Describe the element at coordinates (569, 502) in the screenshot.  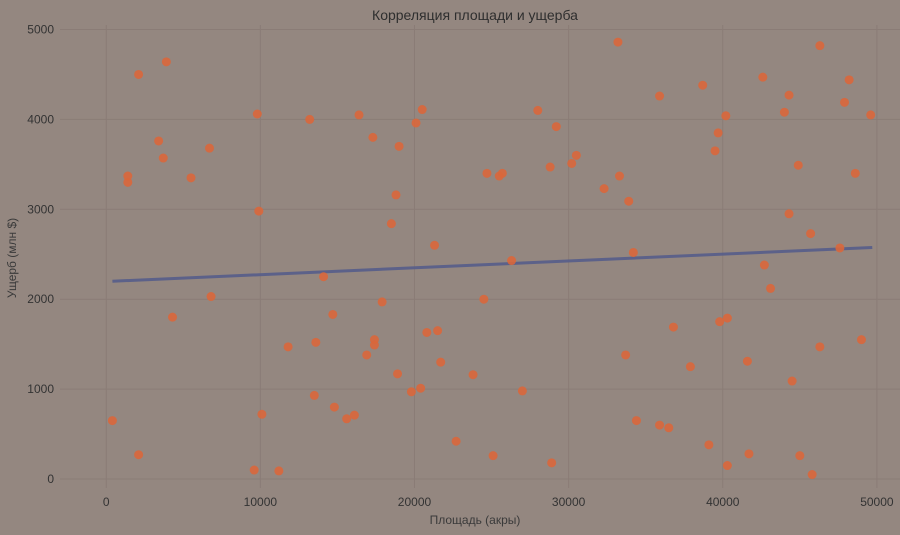
I see `x-tick-label: 30000` at that location.